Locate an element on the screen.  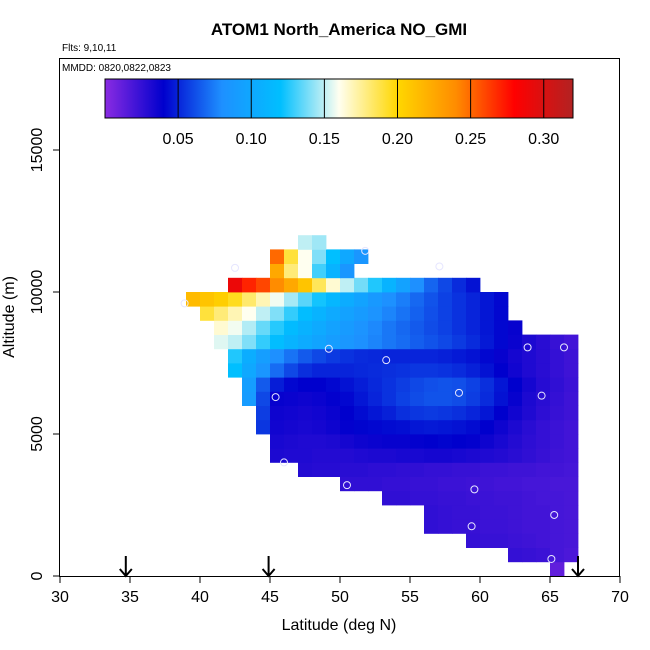
dates-label: MMDD: 0820,0822,0823 is located at coordinates (116, 68).